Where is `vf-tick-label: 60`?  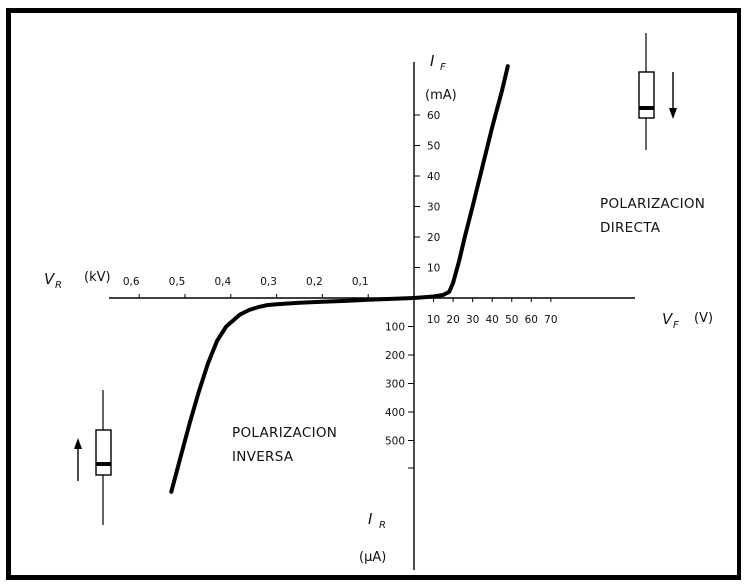
vf-tick-label: 60 is located at coordinates (531, 320).